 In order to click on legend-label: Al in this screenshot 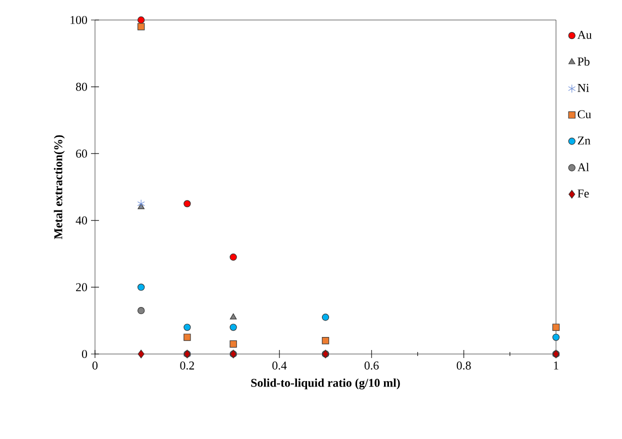, I will do `click(583, 167)`.